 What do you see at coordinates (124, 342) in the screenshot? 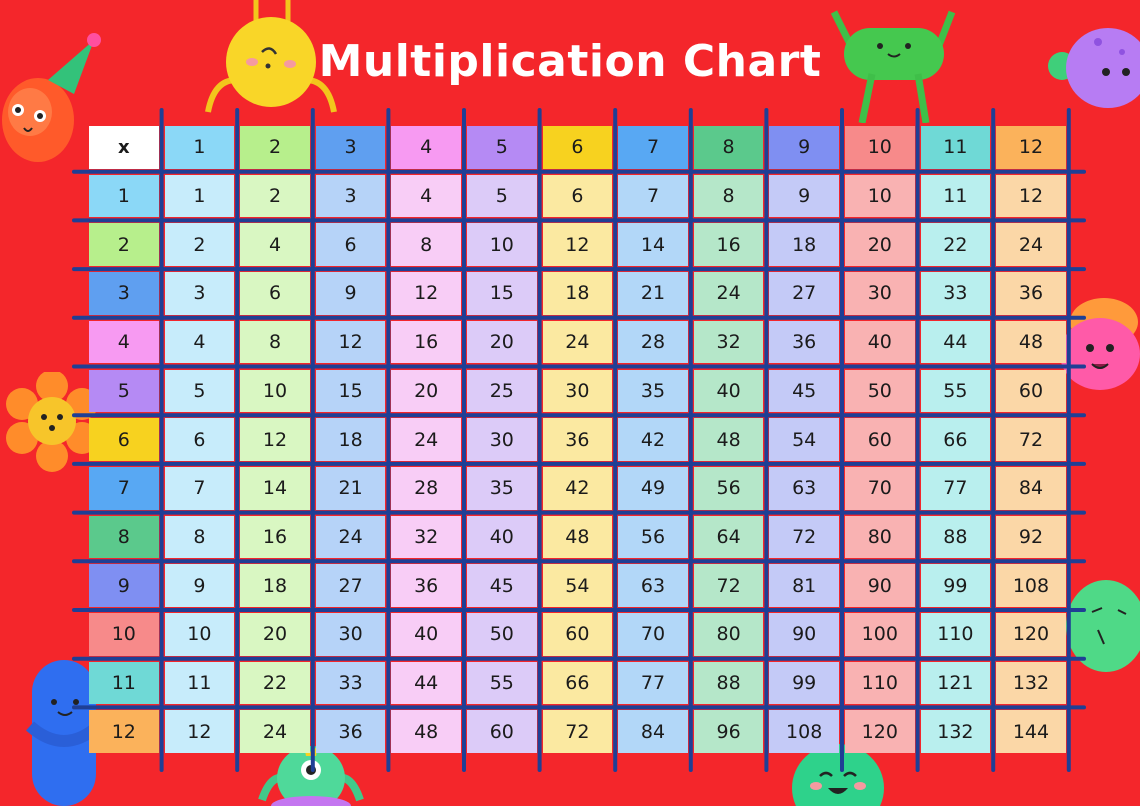
I see `row-header: 4` at bounding box center [124, 342].